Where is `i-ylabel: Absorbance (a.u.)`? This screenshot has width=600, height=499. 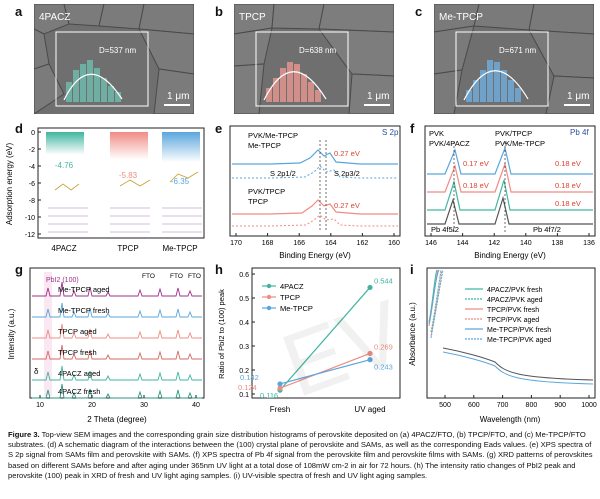 i-ylabel: Absorbance (a.u.) is located at coordinates (412, 334).